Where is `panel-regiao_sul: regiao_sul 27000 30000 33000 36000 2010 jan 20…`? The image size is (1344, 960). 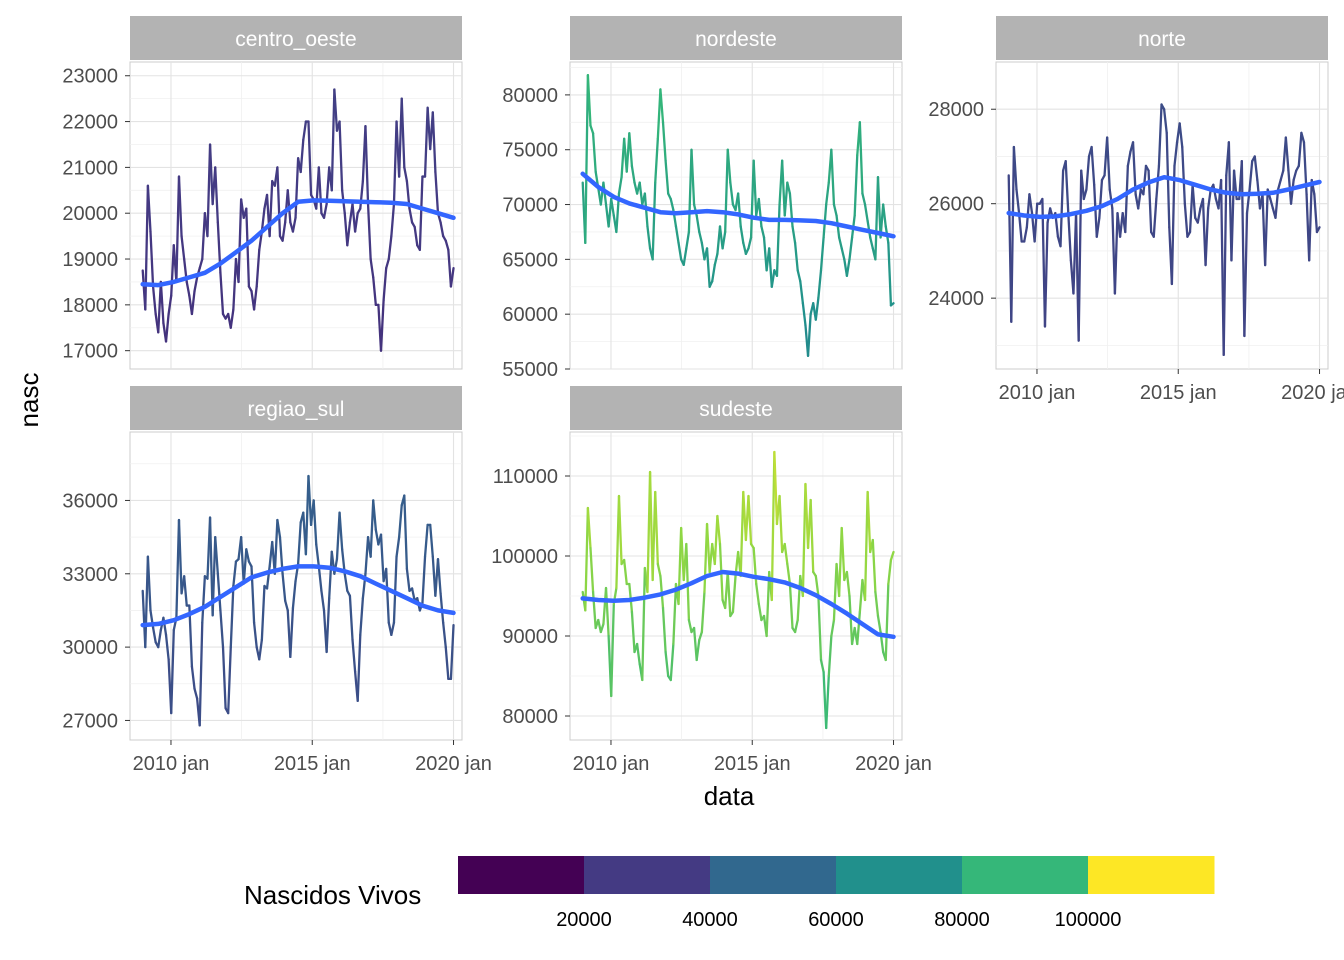
panel-regiao_sul: regiao_sul 27000 30000 33000 36000 2010 jan 20… is located at coordinates (277, 580).